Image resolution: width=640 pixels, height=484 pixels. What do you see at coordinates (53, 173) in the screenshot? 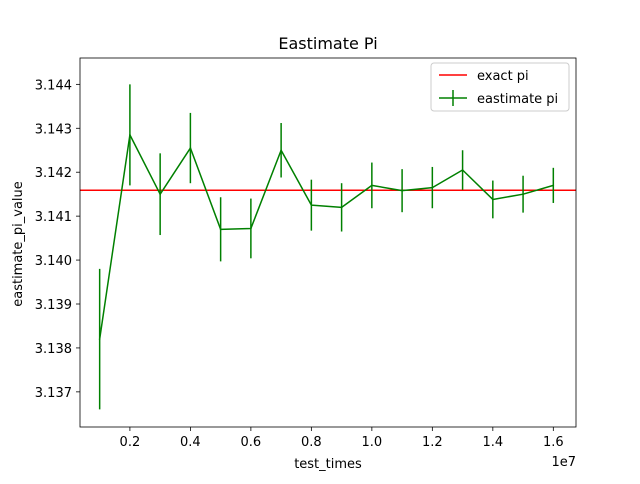
I see `y-tick-label: 3.142` at bounding box center [53, 173].